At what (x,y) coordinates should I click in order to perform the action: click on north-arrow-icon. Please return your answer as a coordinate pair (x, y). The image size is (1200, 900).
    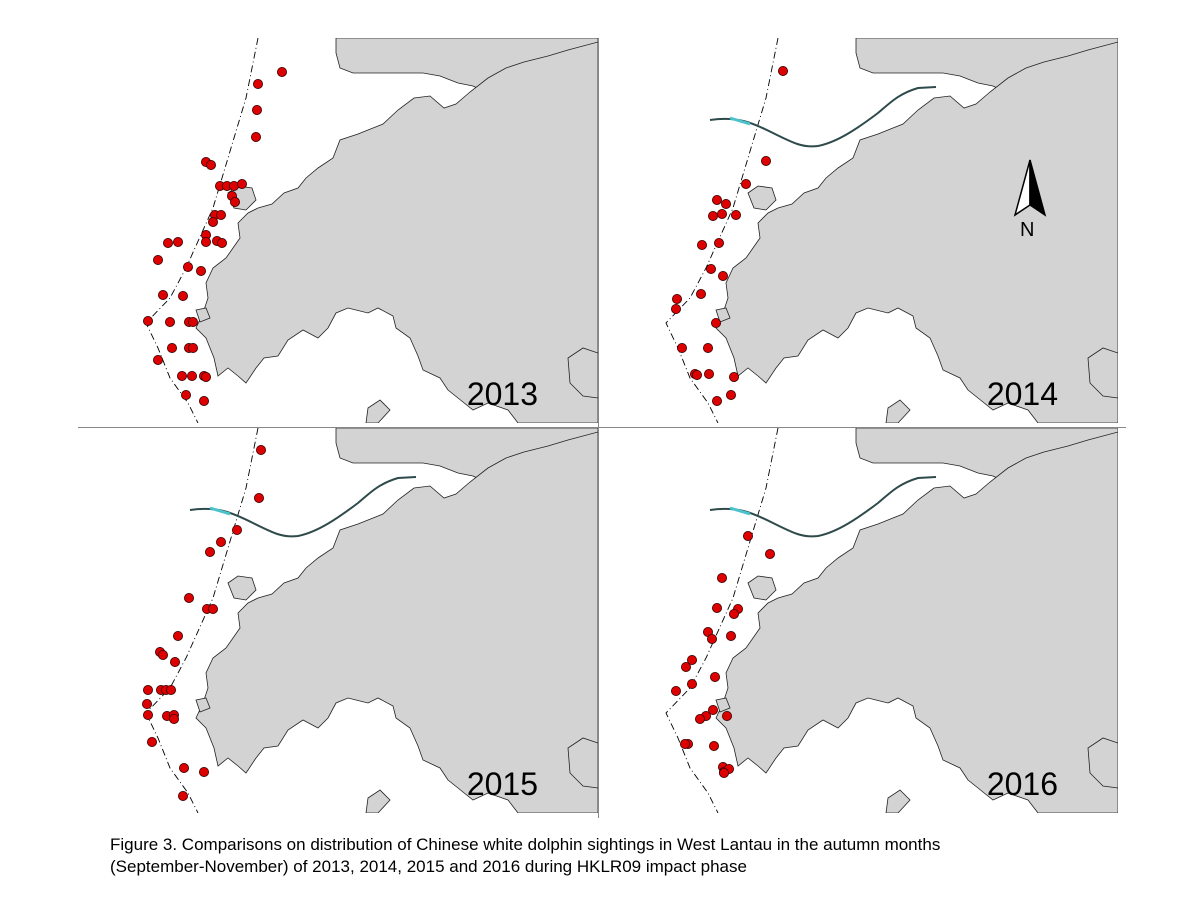
    Looking at the image, I should click on (1030, 188).